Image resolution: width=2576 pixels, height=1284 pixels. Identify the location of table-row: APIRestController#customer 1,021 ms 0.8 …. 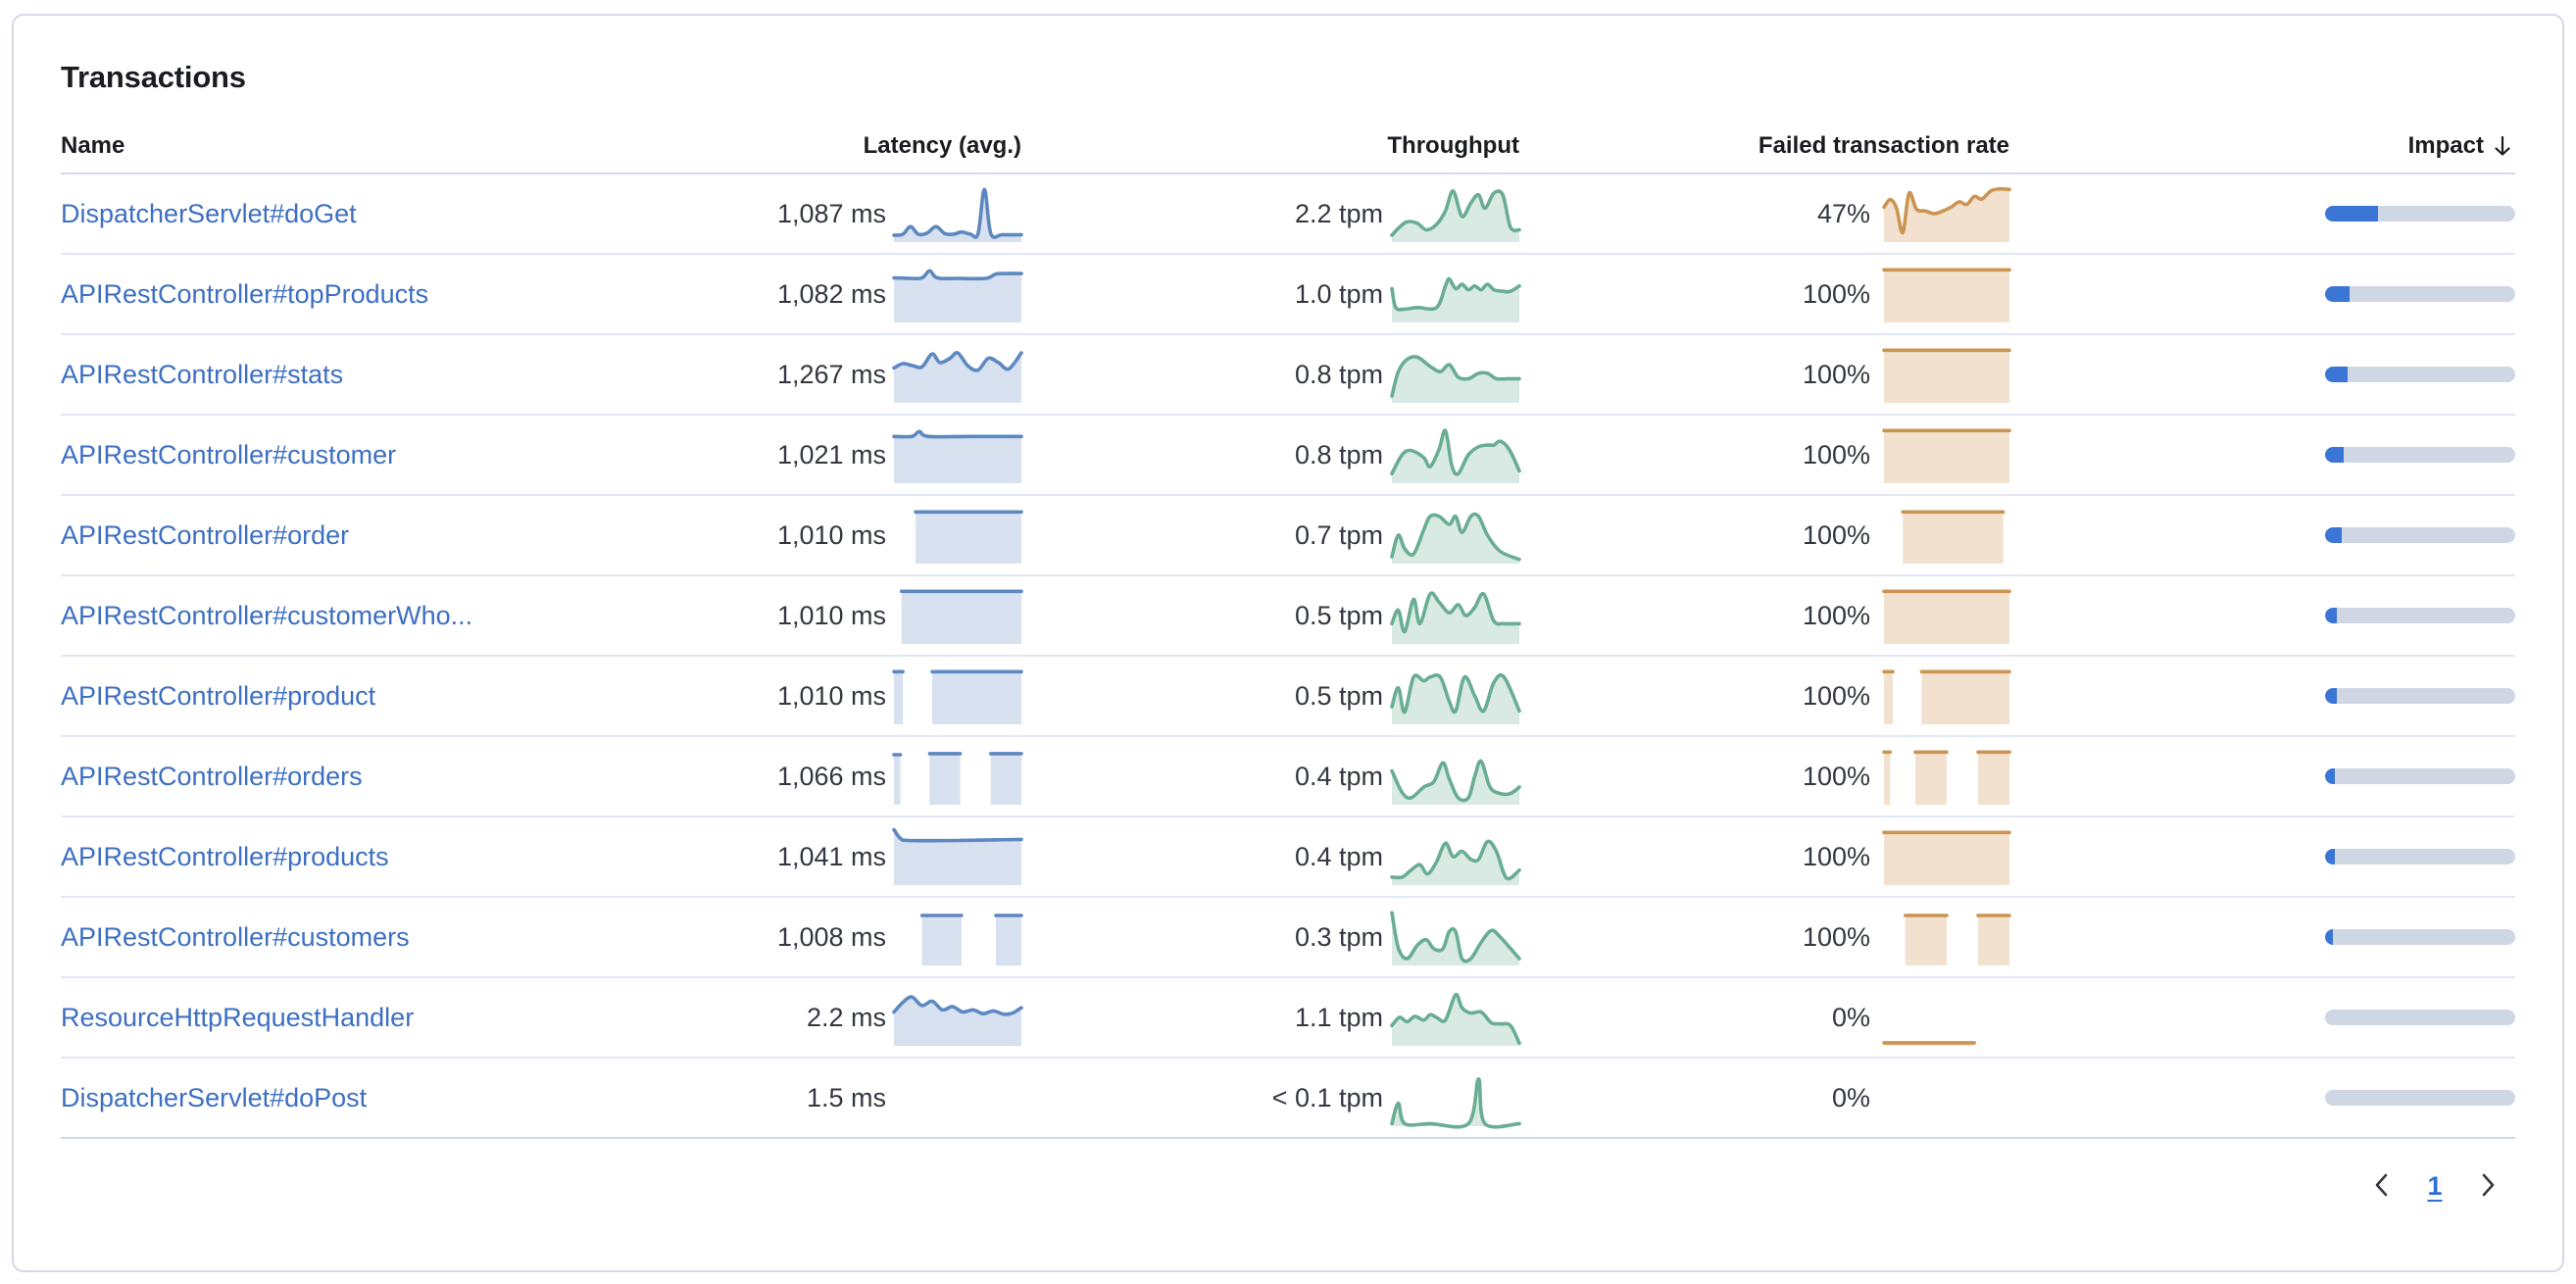
(1288, 456).